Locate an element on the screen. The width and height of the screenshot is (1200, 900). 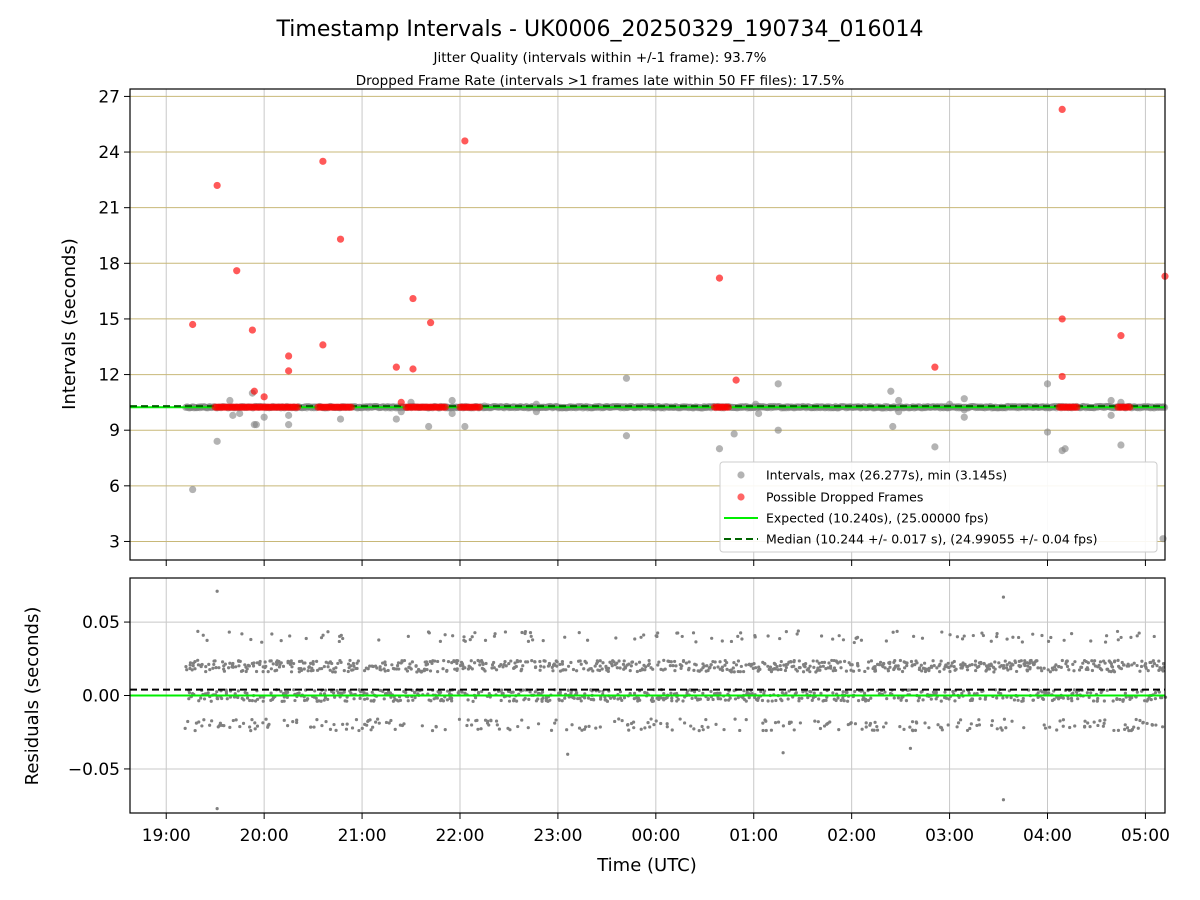
time-x-axis-label: Time (UTC) is located at coordinates (646, 865).